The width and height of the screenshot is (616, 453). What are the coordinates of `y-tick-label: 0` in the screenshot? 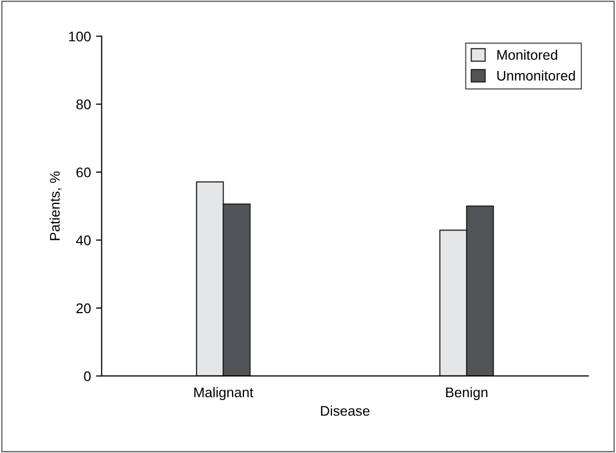 It's located at (87, 376).